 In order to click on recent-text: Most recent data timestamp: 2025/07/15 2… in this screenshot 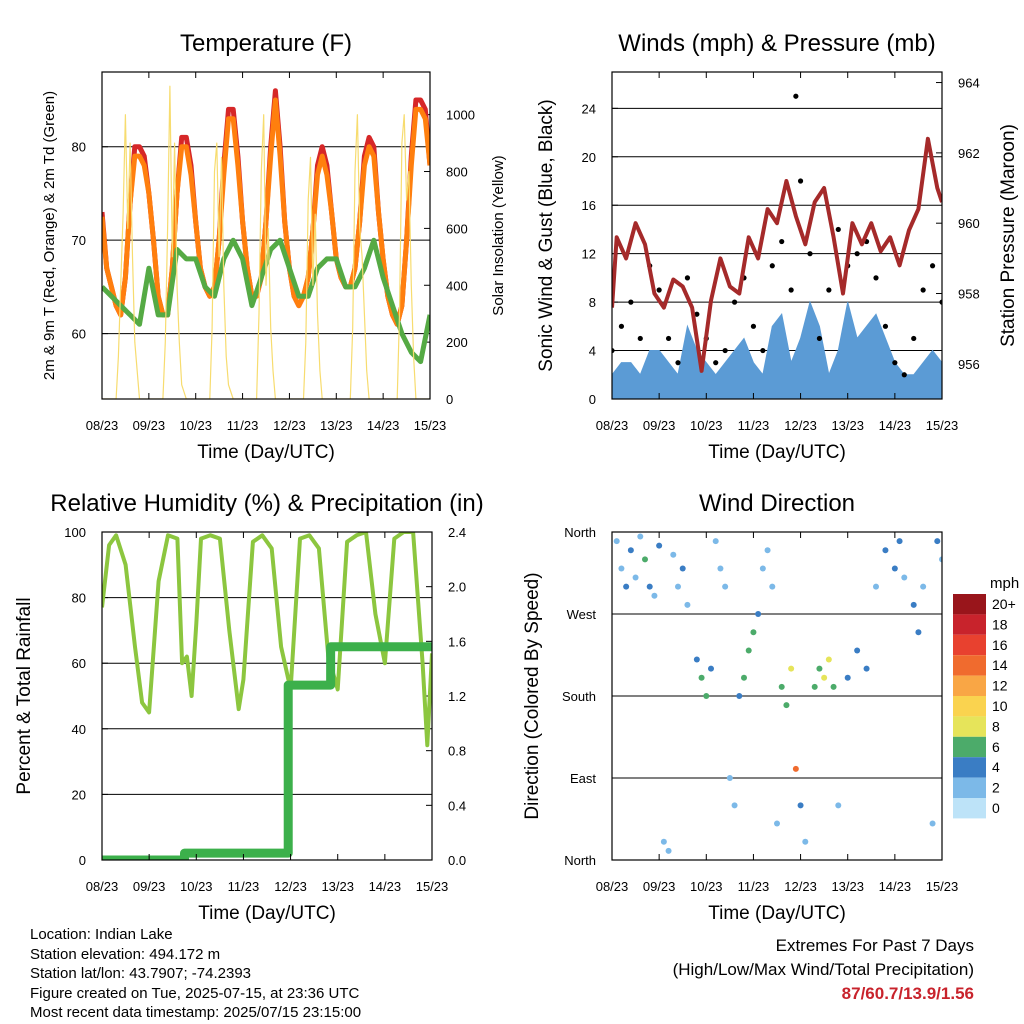, I will do `click(196, 1012)`.